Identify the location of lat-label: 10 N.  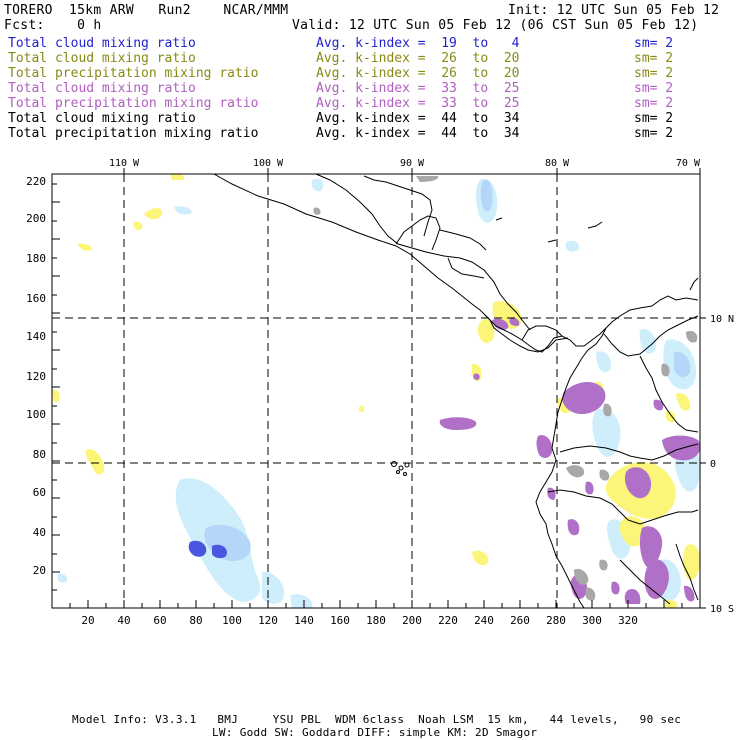
(722, 319).